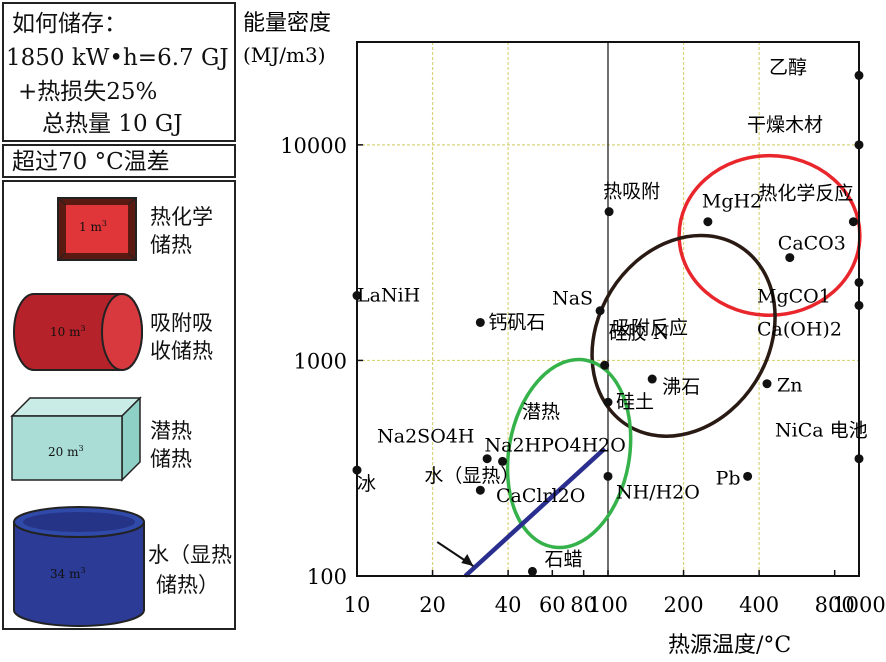 The height and width of the screenshot is (662, 886). I want to click on point-label-12: 硅胶 N, so click(639, 333).